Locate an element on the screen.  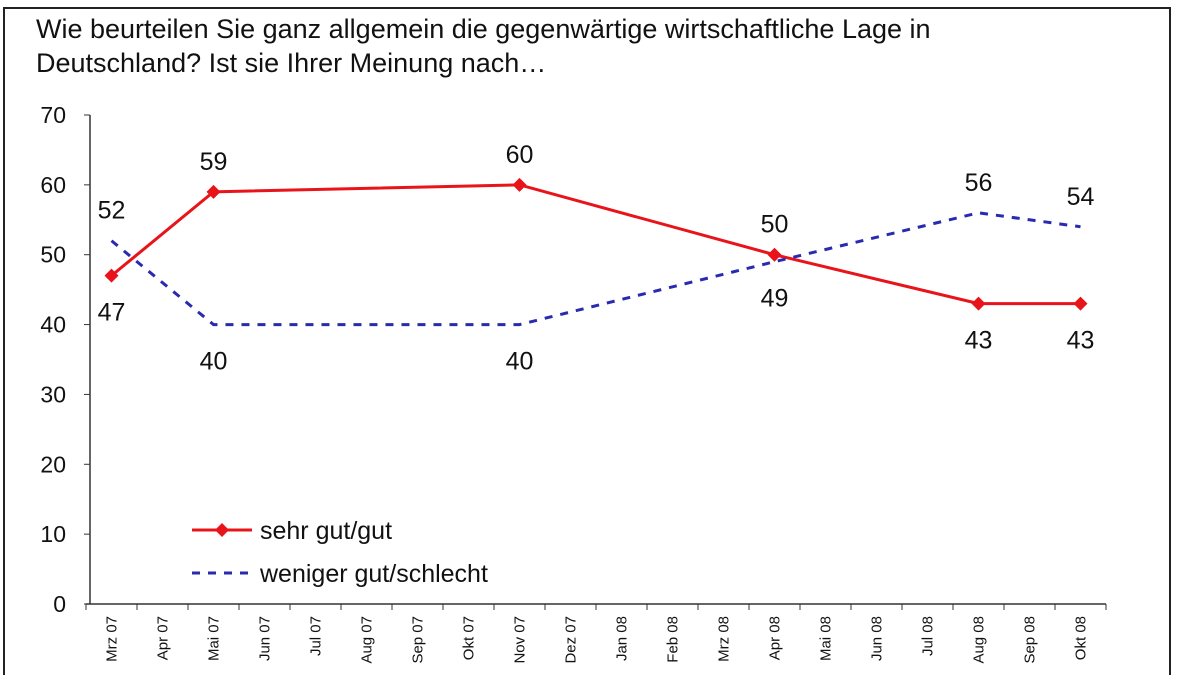
x-tick-label: Jan 08 is located at coordinates (622, 638).